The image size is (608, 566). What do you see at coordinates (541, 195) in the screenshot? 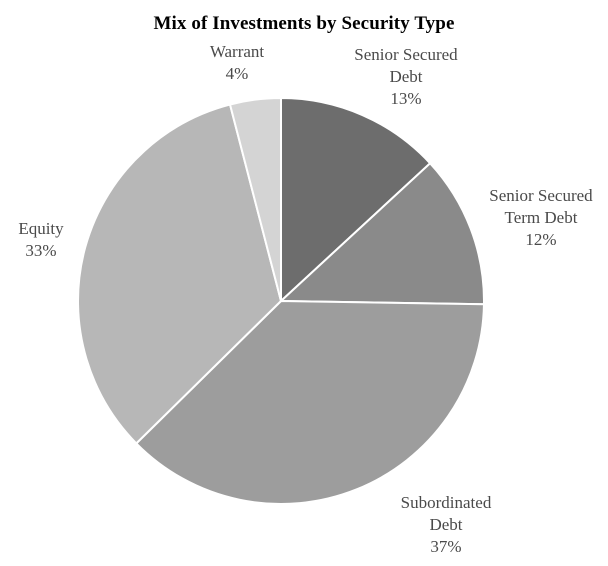
I see `slice-name-senior-secured-term-debt: Senior Secured` at bounding box center [541, 195].